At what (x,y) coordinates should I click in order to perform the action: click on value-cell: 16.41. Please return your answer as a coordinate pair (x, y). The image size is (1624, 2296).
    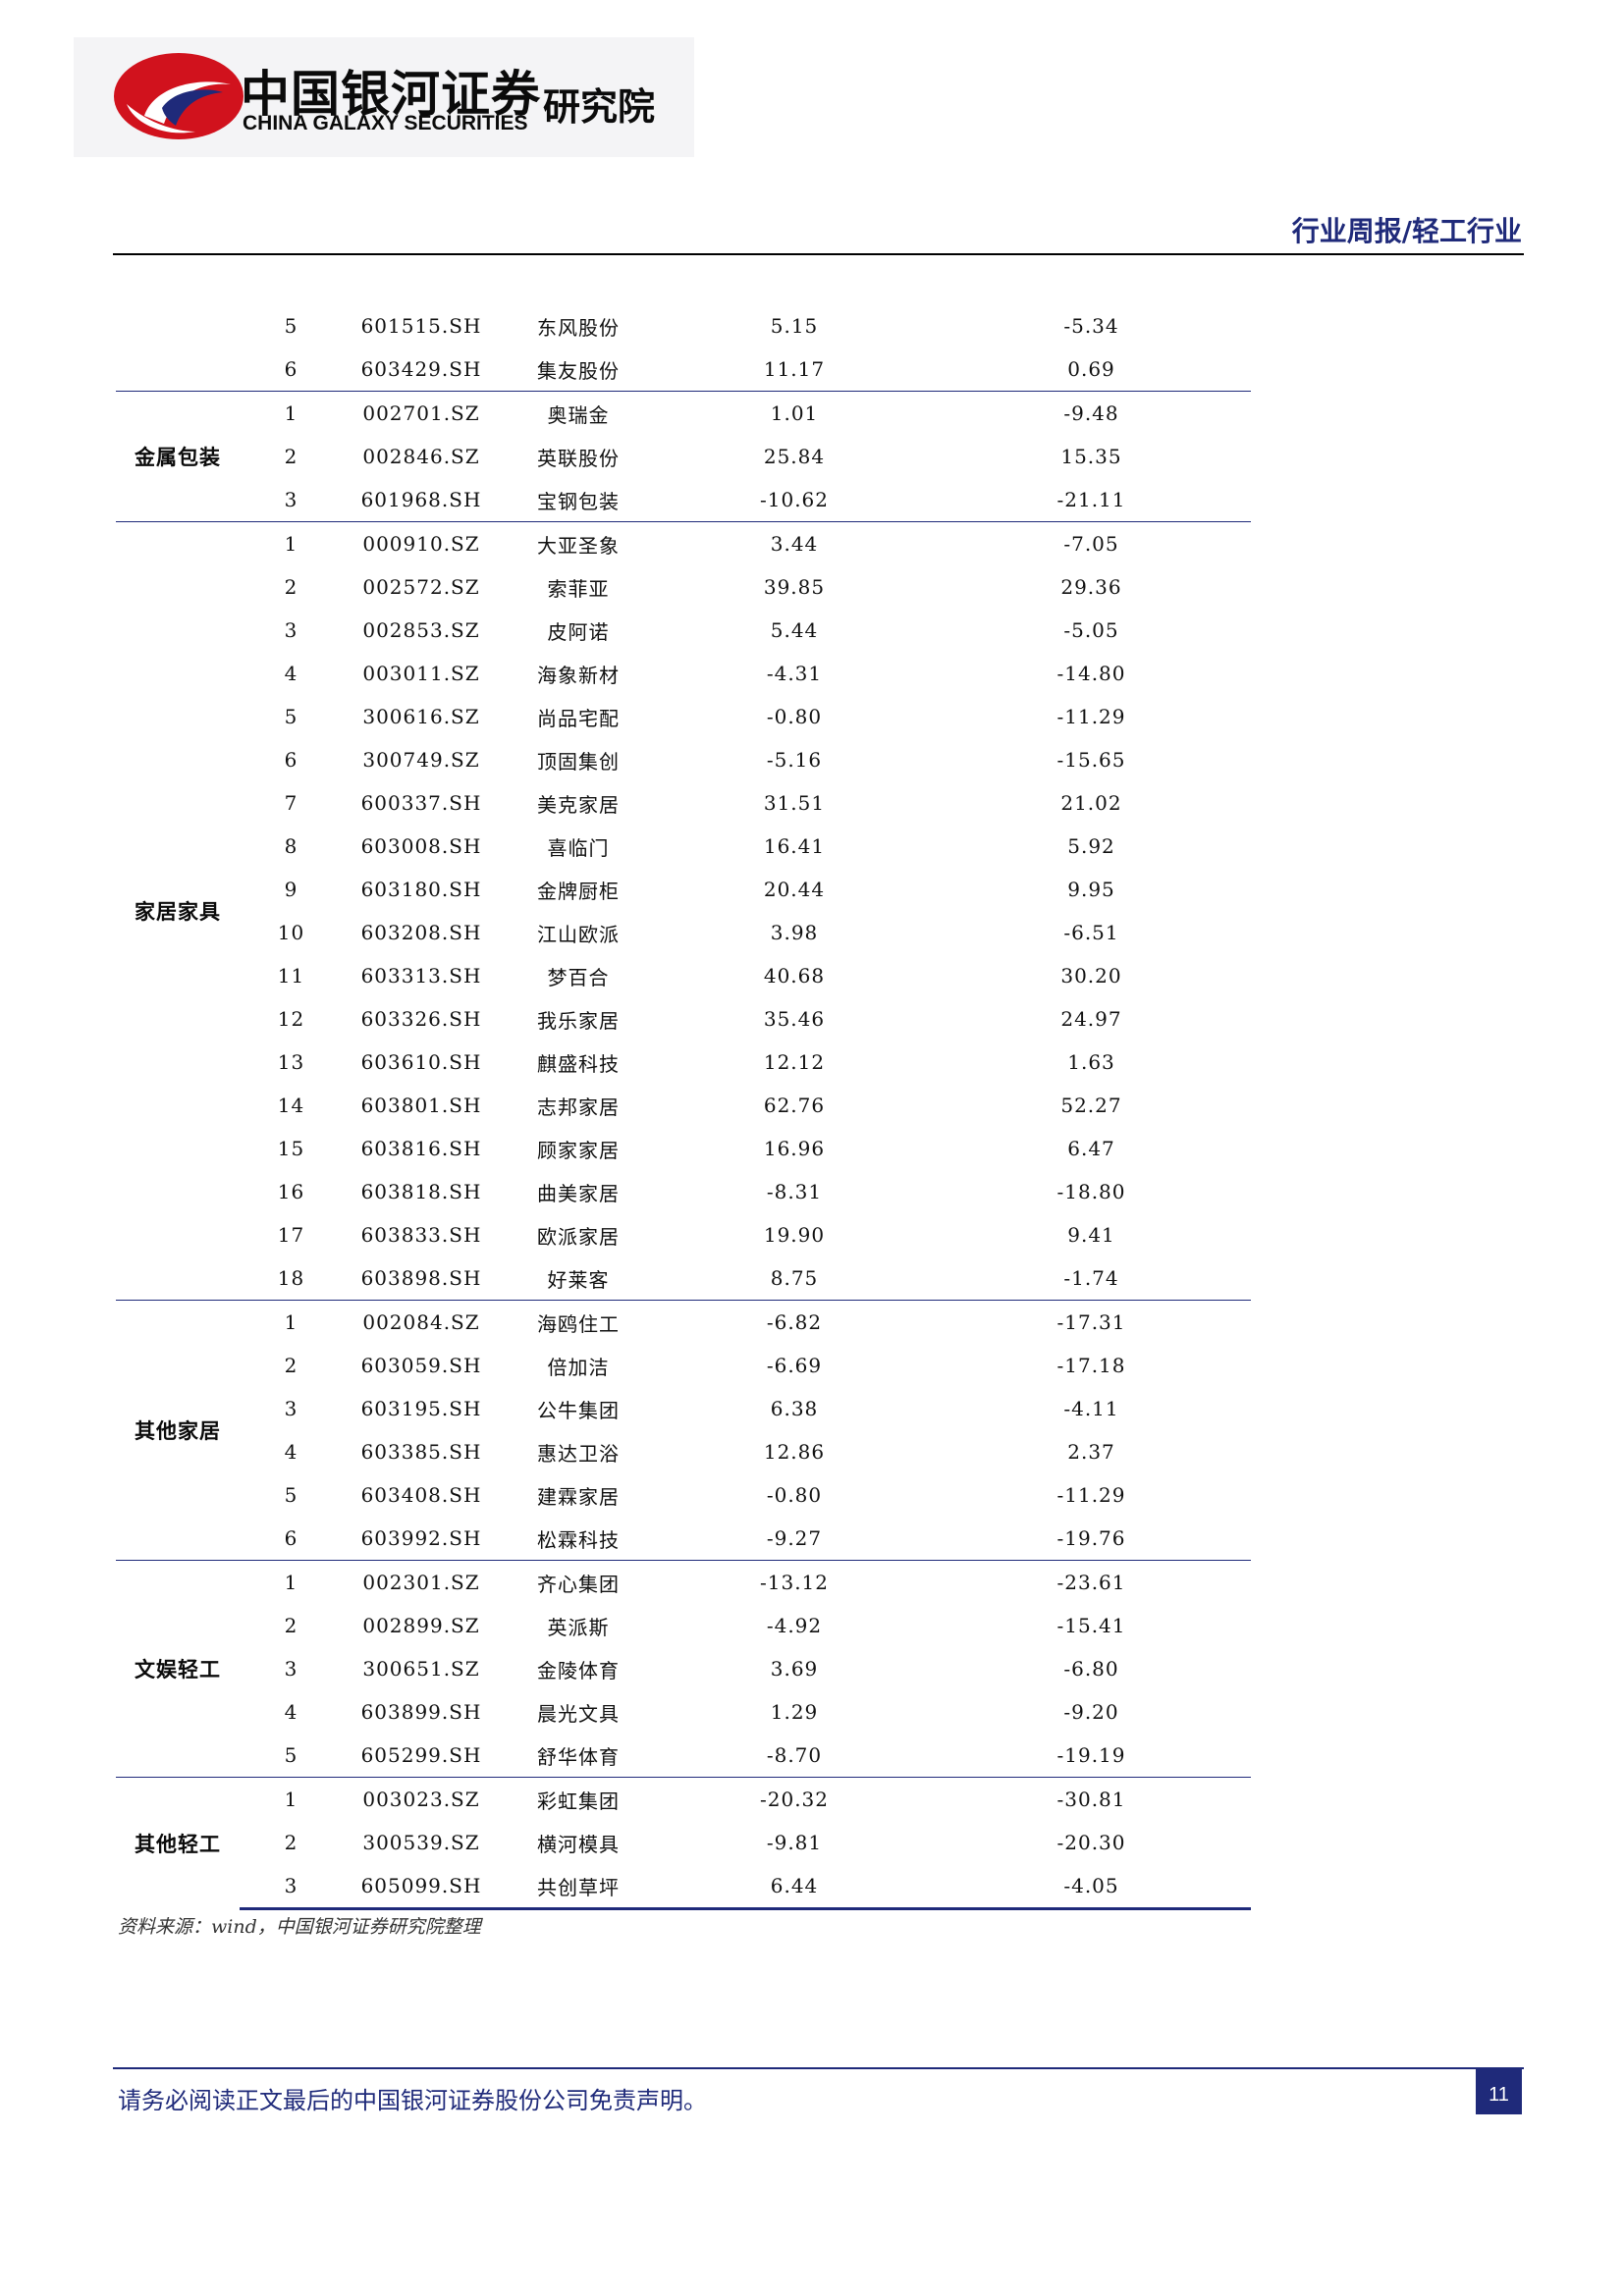
    Looking at the image, I should click on (794, 846).